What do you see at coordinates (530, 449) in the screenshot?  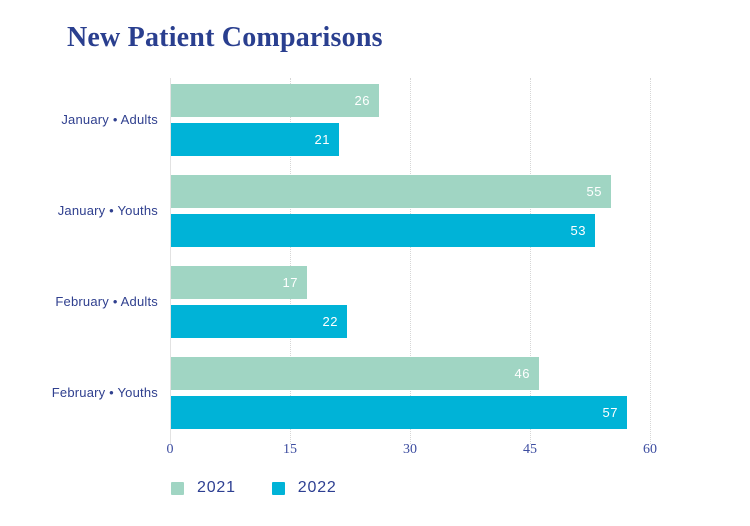 I see `x-tick-label: 45` at bounding box center [530, 449].